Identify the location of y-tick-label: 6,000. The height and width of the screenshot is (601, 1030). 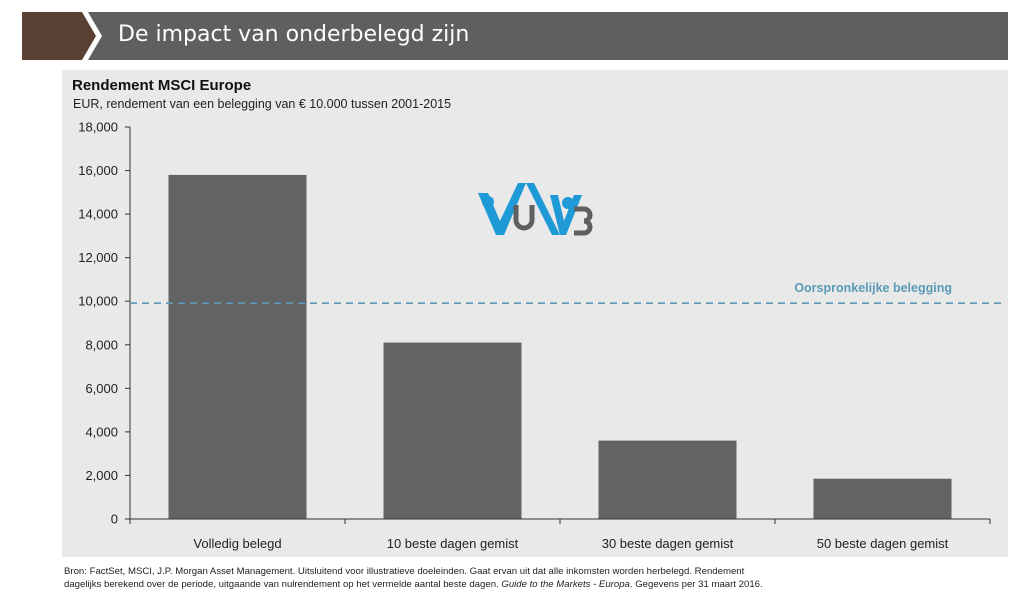
(101, 388).